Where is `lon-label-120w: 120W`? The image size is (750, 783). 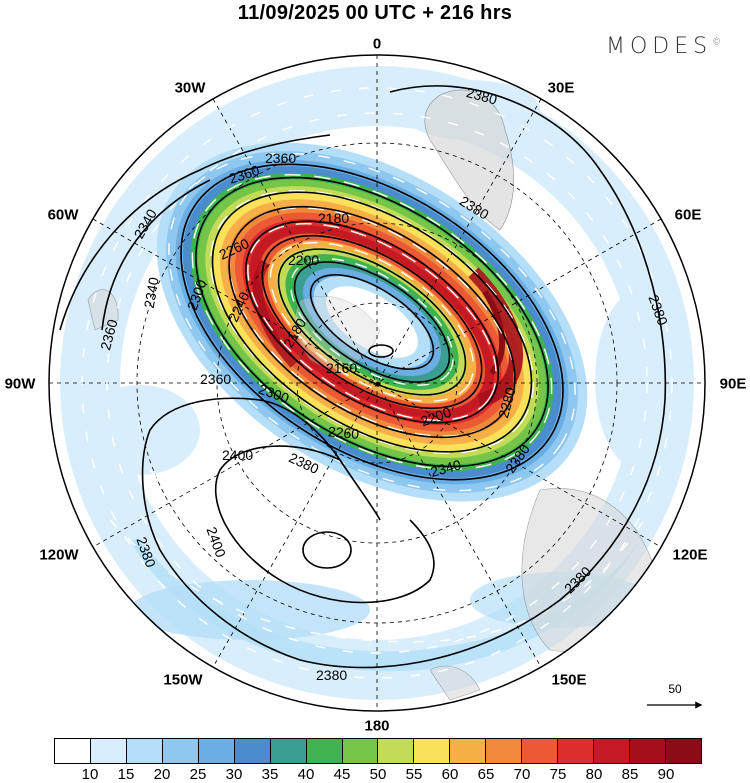
lon-label-120w: 120W is located at coordinates (59, 555).